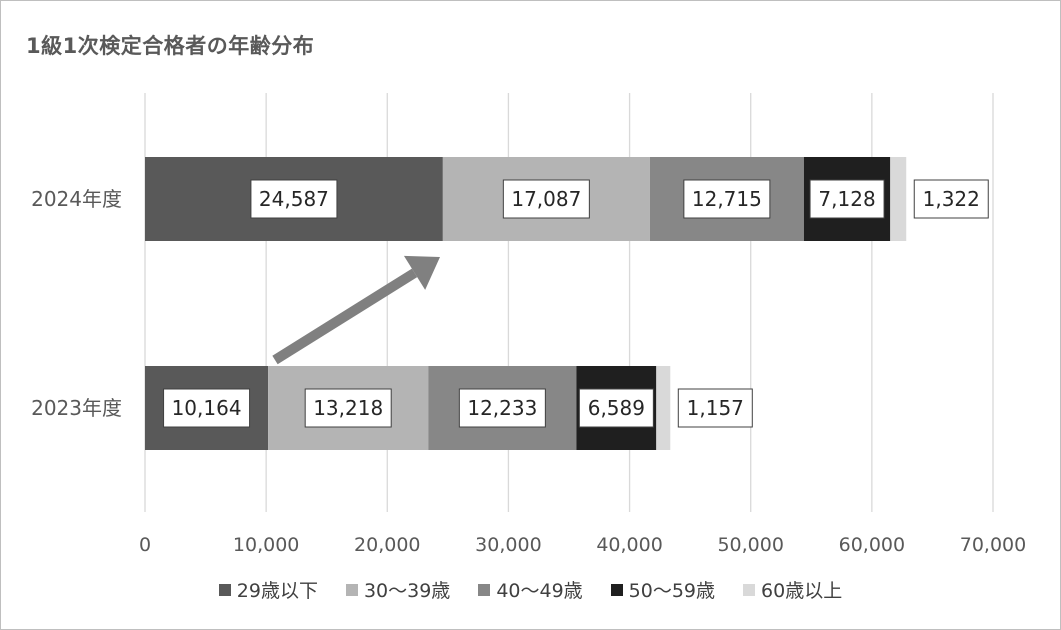 The width and height of the screenshot is (1061, 630). I want to click on data-label: 12,233, so click(502, 408).